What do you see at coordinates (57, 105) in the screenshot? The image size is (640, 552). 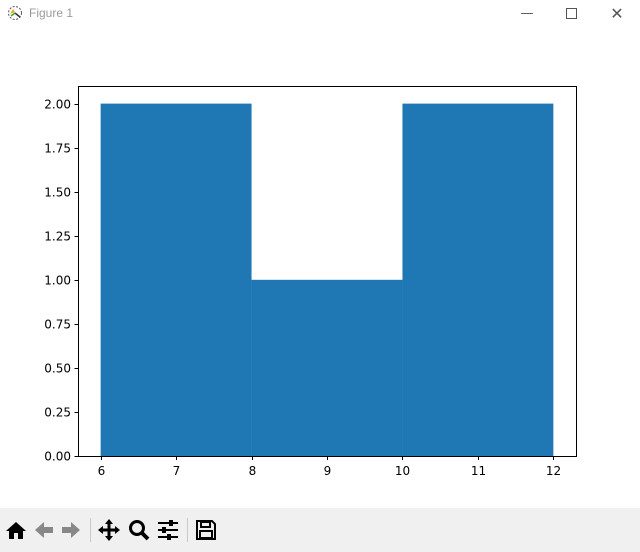 I see `y-tick-label: 2.00` at bounding box center [57, 105].